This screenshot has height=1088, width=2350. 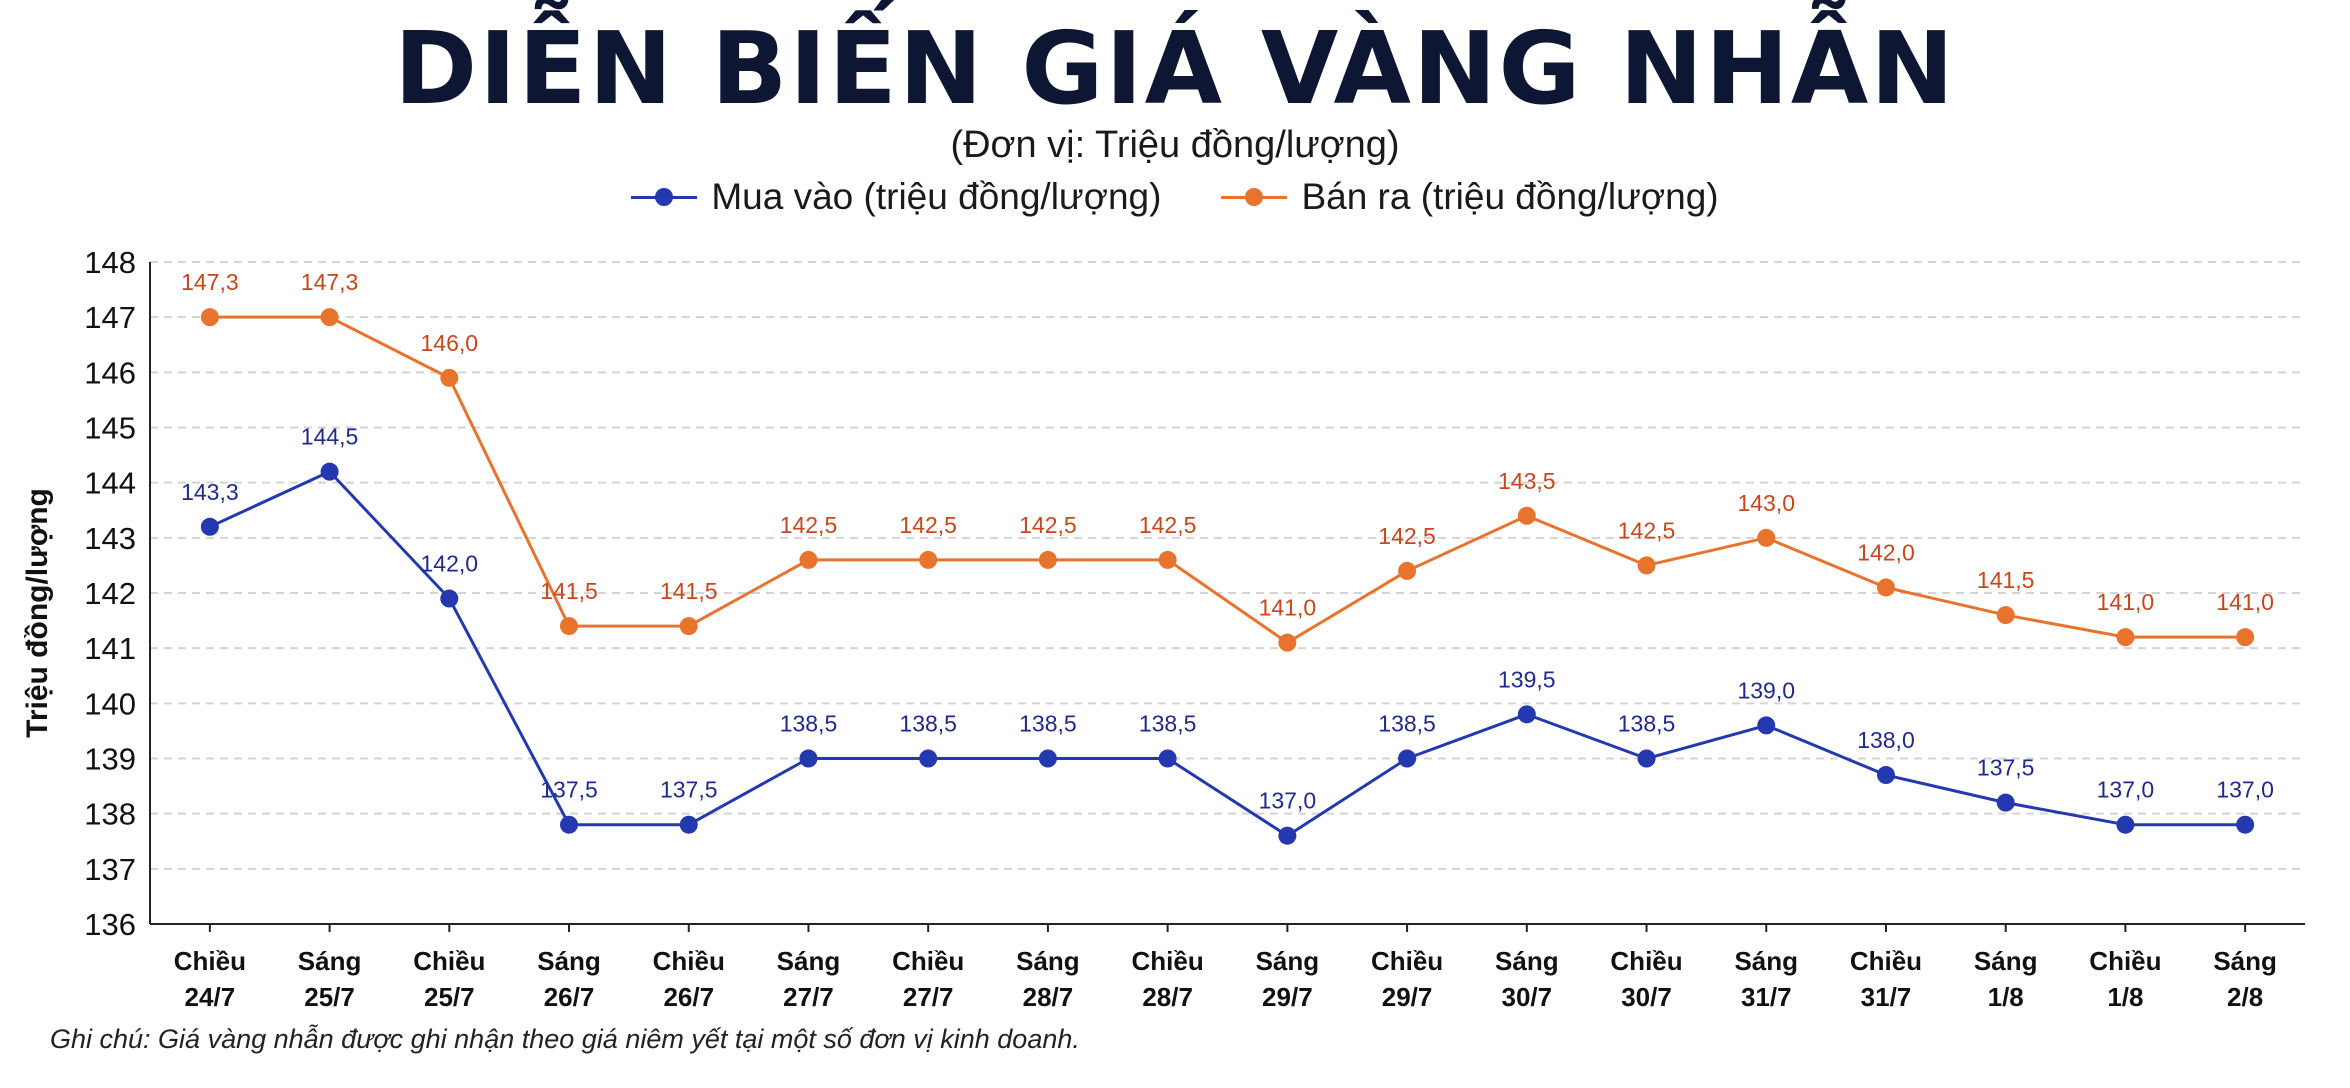 What do you see at coordinates (1175, 68) in the screenshot?
I see `chart-title: DIỄN BIẾN GIÁ VÀNG NHẪN` at bounding box center [1175, 68].